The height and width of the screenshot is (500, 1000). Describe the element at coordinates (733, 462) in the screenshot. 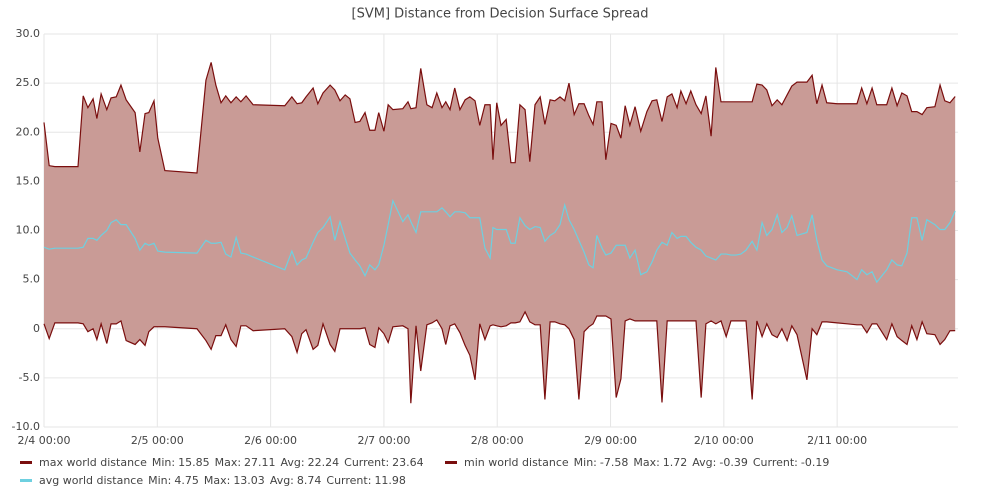

I see `stat-value: -0.39` at that location.